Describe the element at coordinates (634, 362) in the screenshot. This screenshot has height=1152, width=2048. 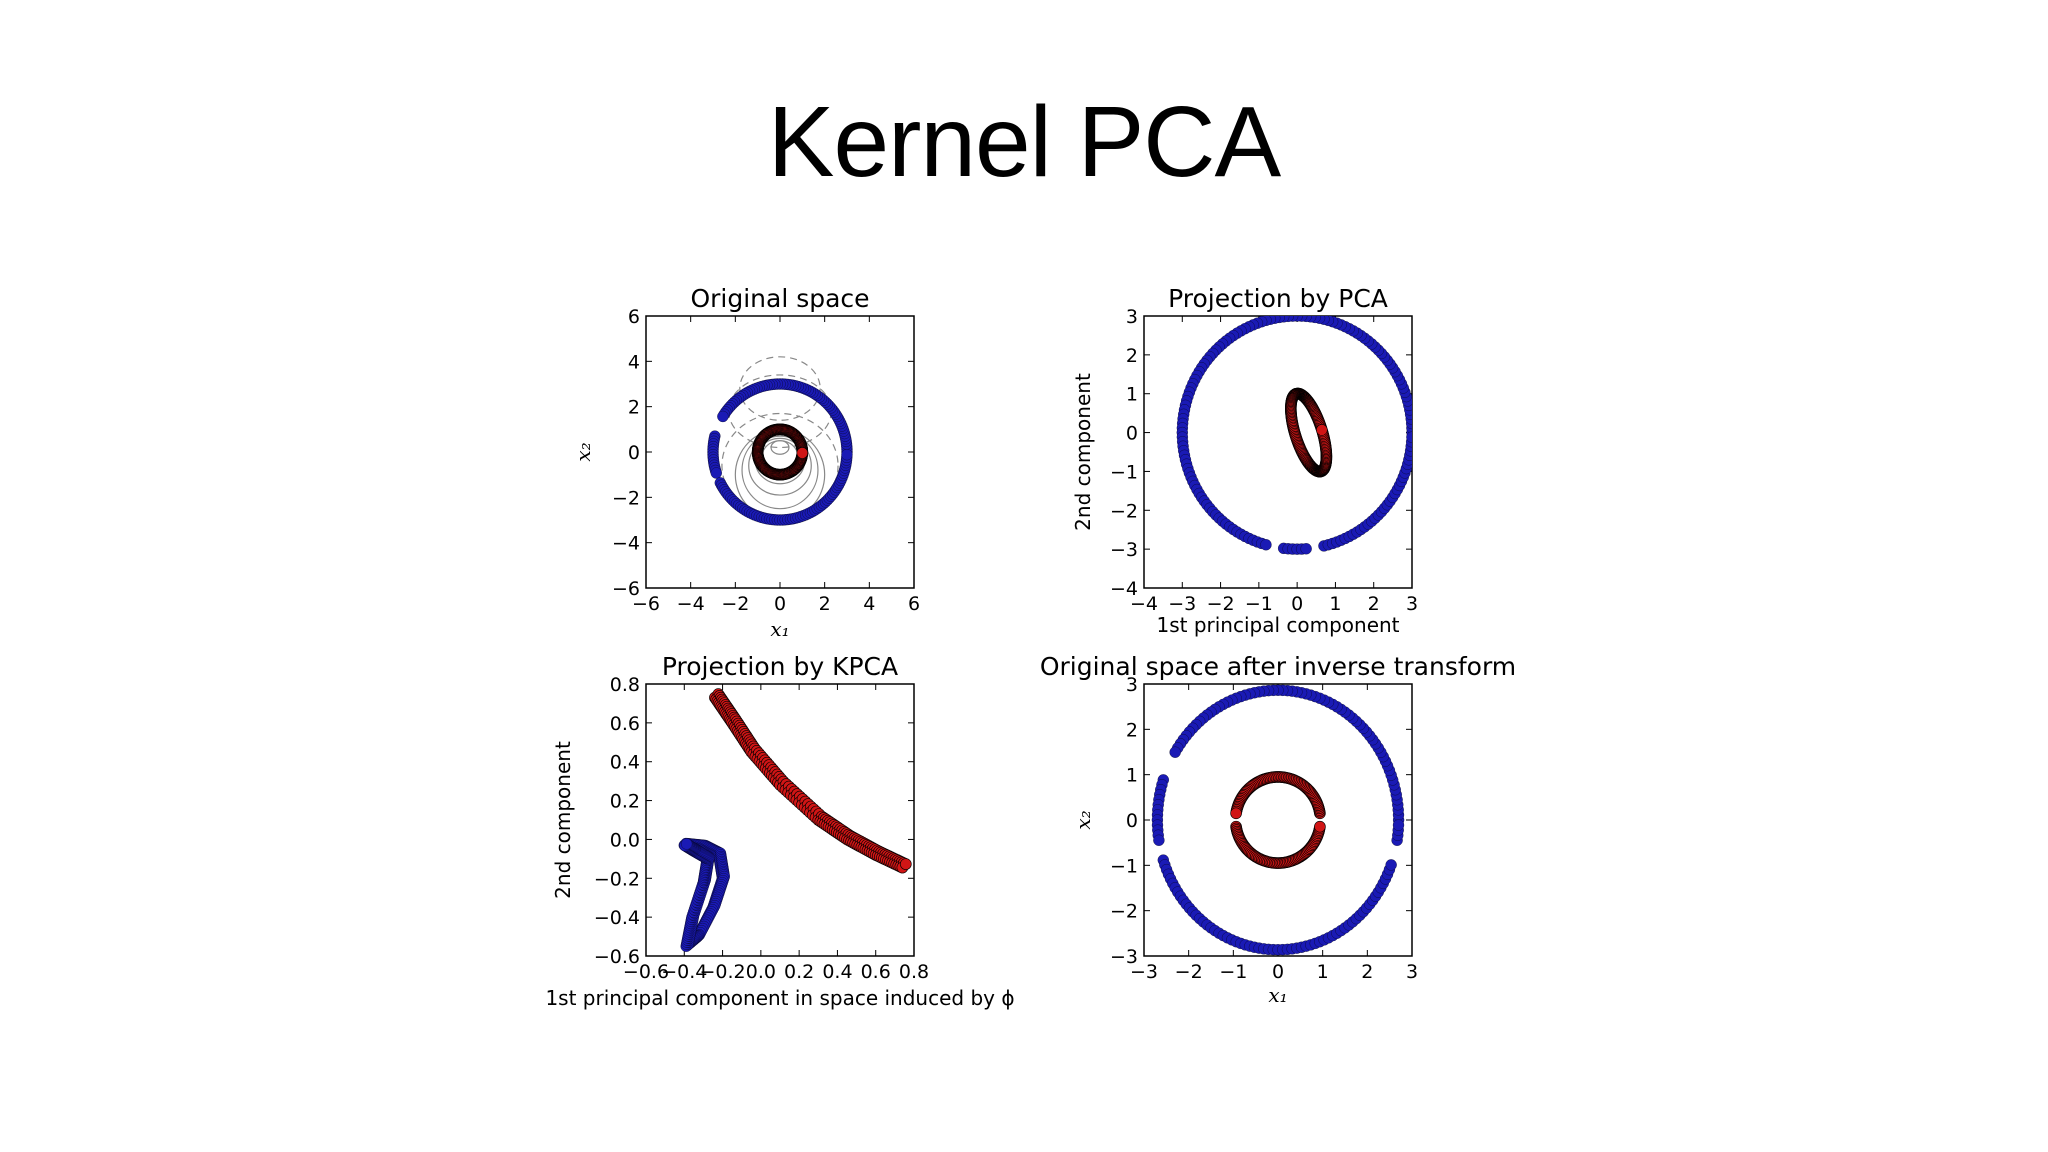
I see `y-tick-label: 4` at that location.